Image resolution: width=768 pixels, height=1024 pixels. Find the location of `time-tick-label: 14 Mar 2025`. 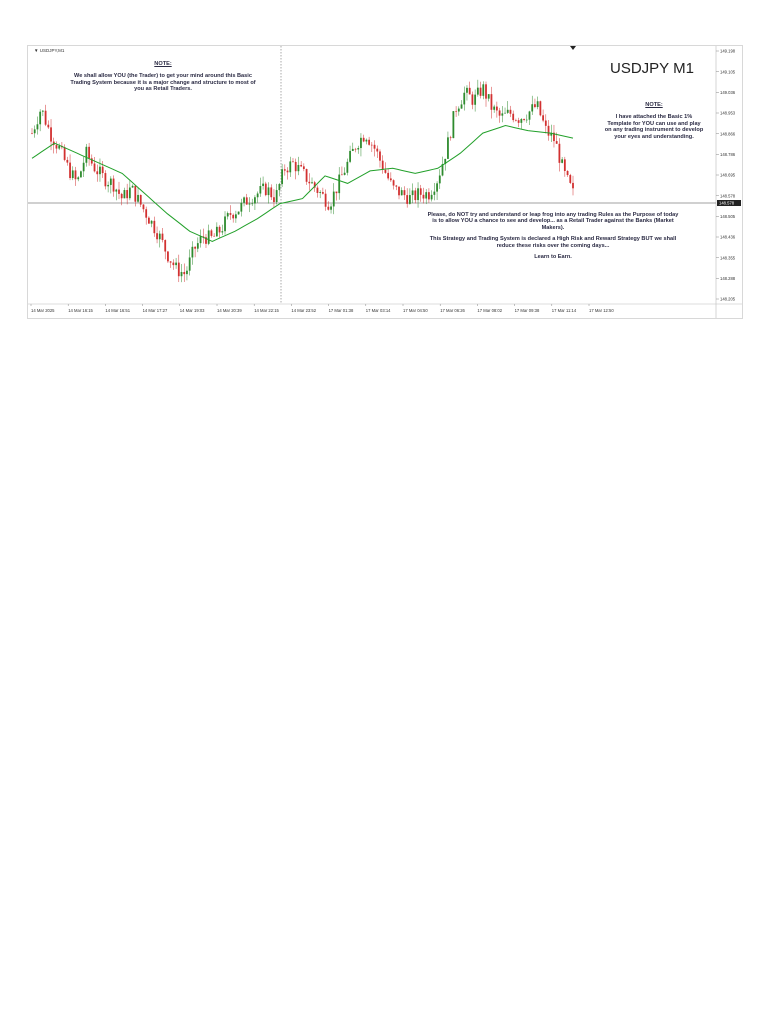

time-tick-label: 14 Mar 2025 is located at coordinates (43, 310).